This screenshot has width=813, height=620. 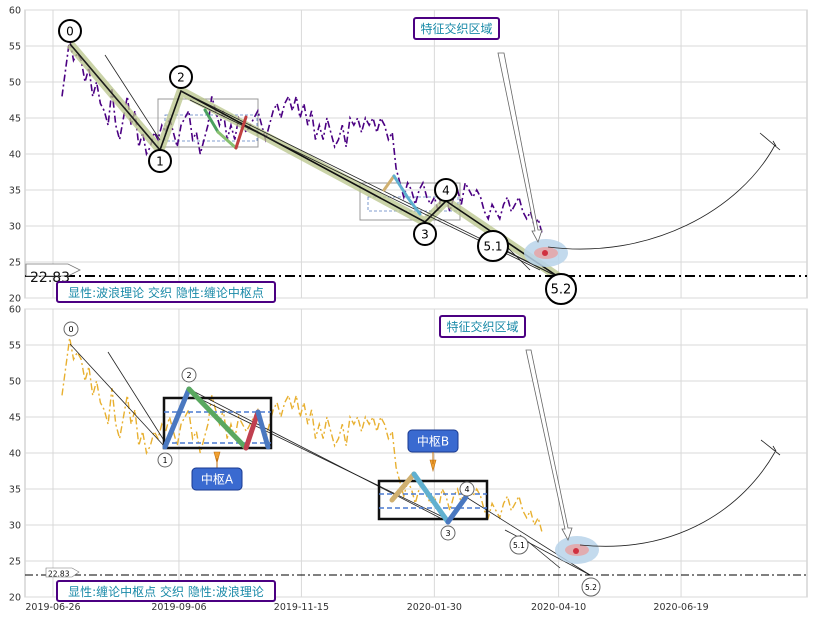 I want to click on top-annotation-box, so click(x=456, y=28).